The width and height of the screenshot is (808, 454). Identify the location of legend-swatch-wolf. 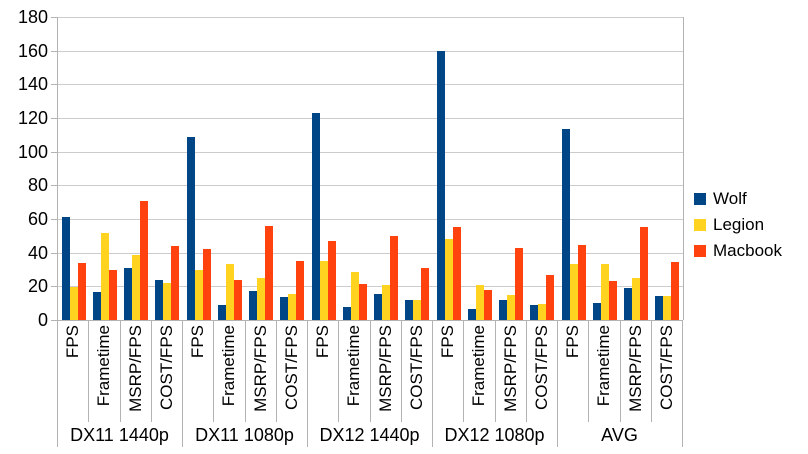
(700, 198).